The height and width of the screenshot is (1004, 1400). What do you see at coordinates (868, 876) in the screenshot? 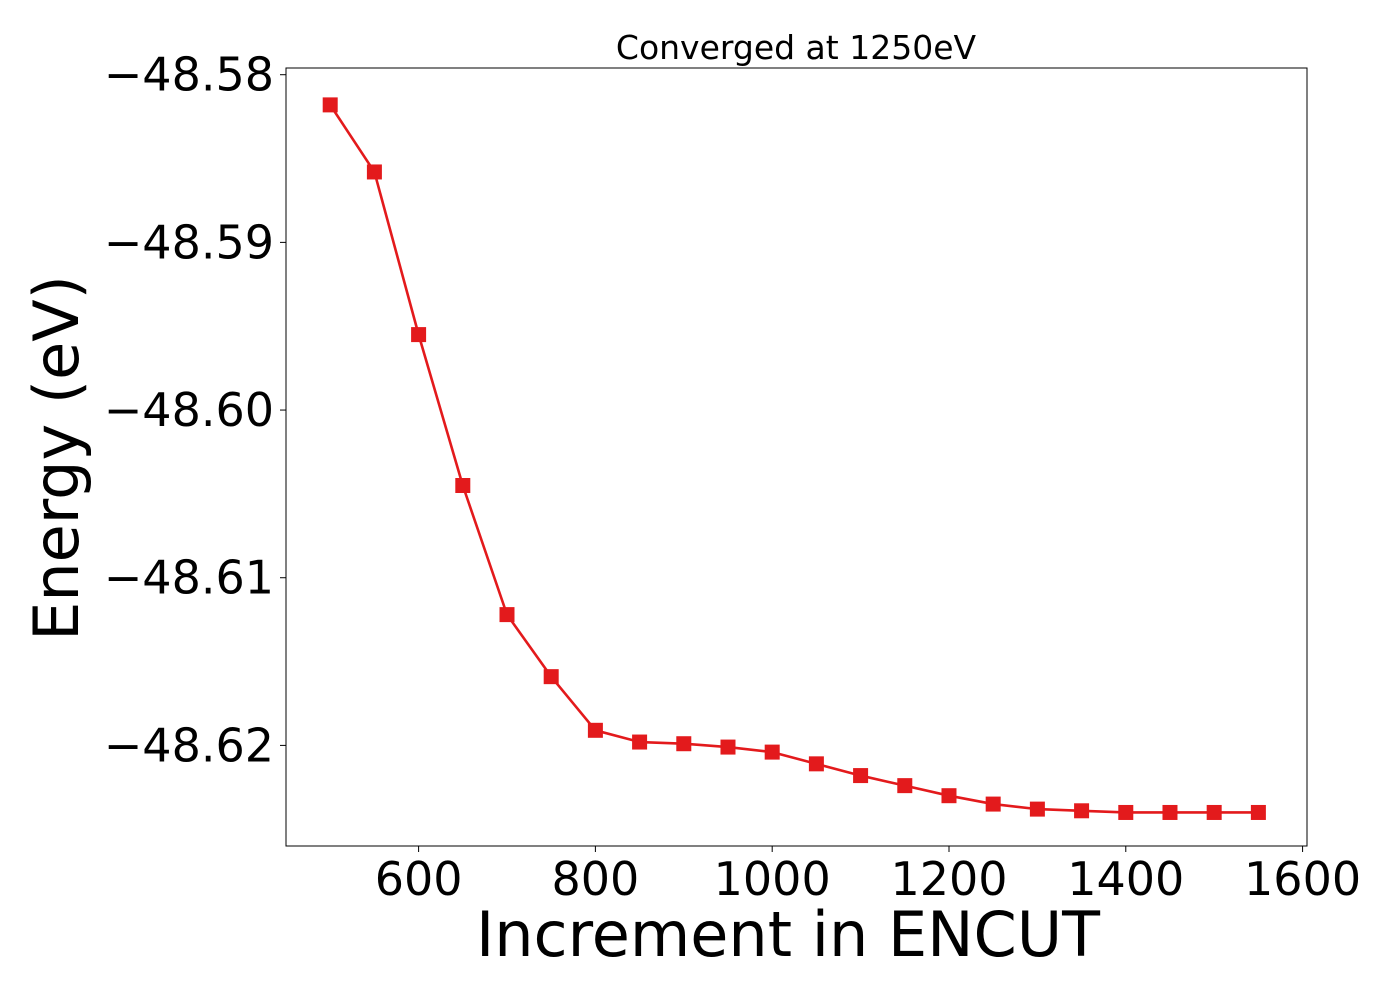
I see `x-axis: 600 800 1000 1200 1400 1600` at bounding box center [868, 876].